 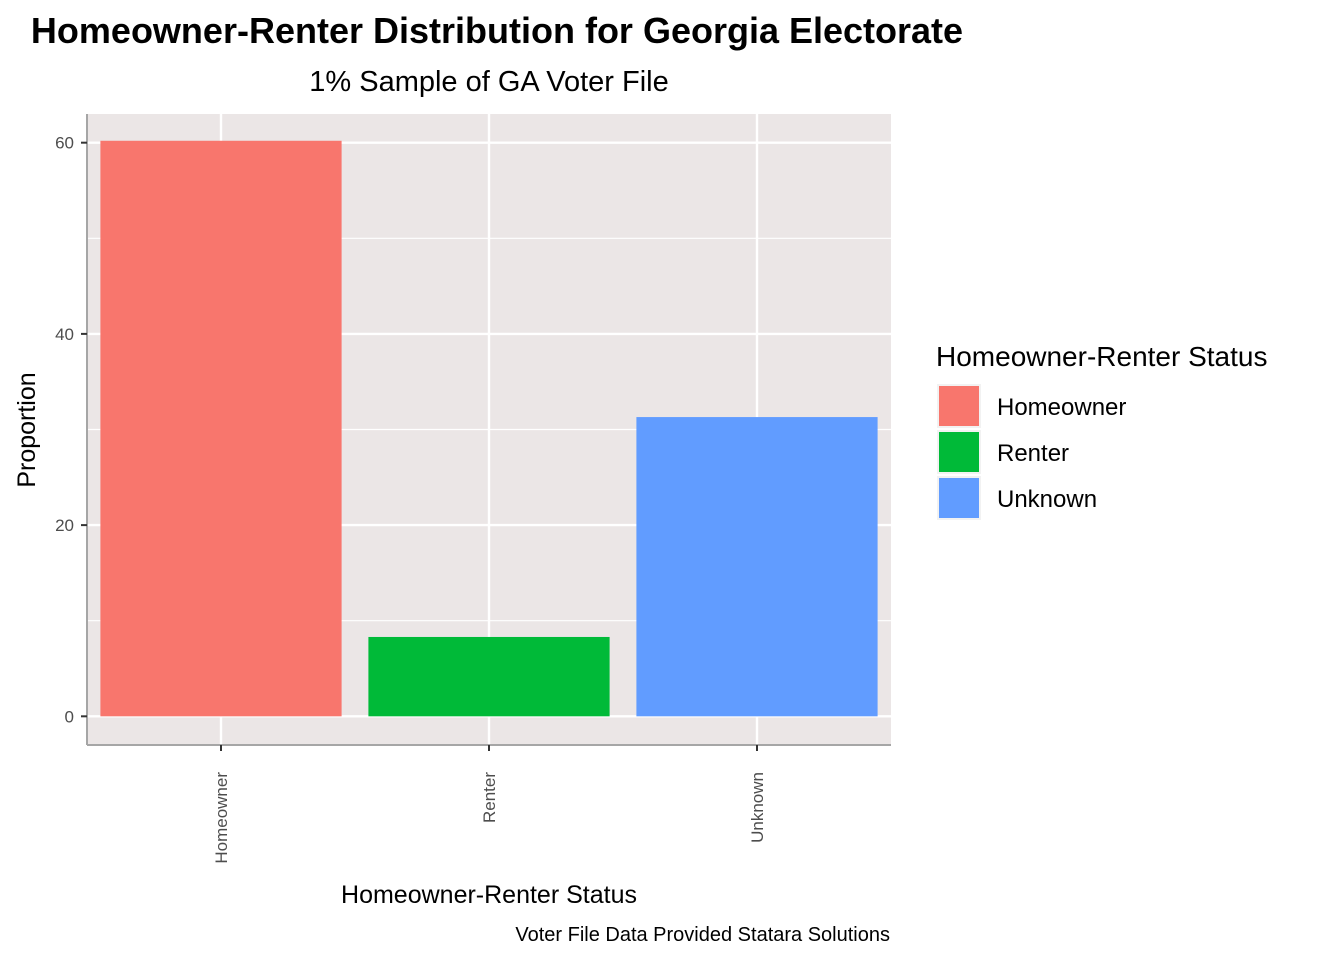 I want to click on x-tick-label-2: Unknown, so click(x=757, y=807).